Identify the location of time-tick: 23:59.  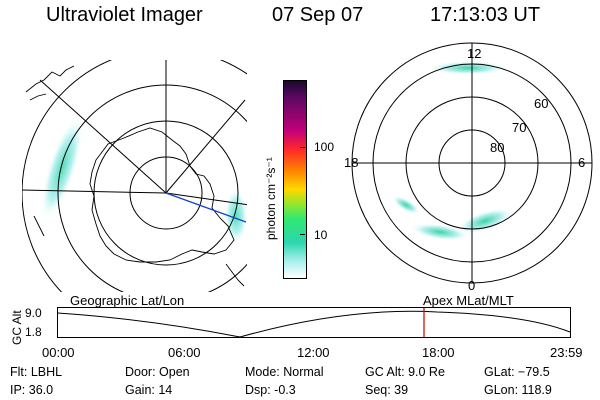
(566, 352).